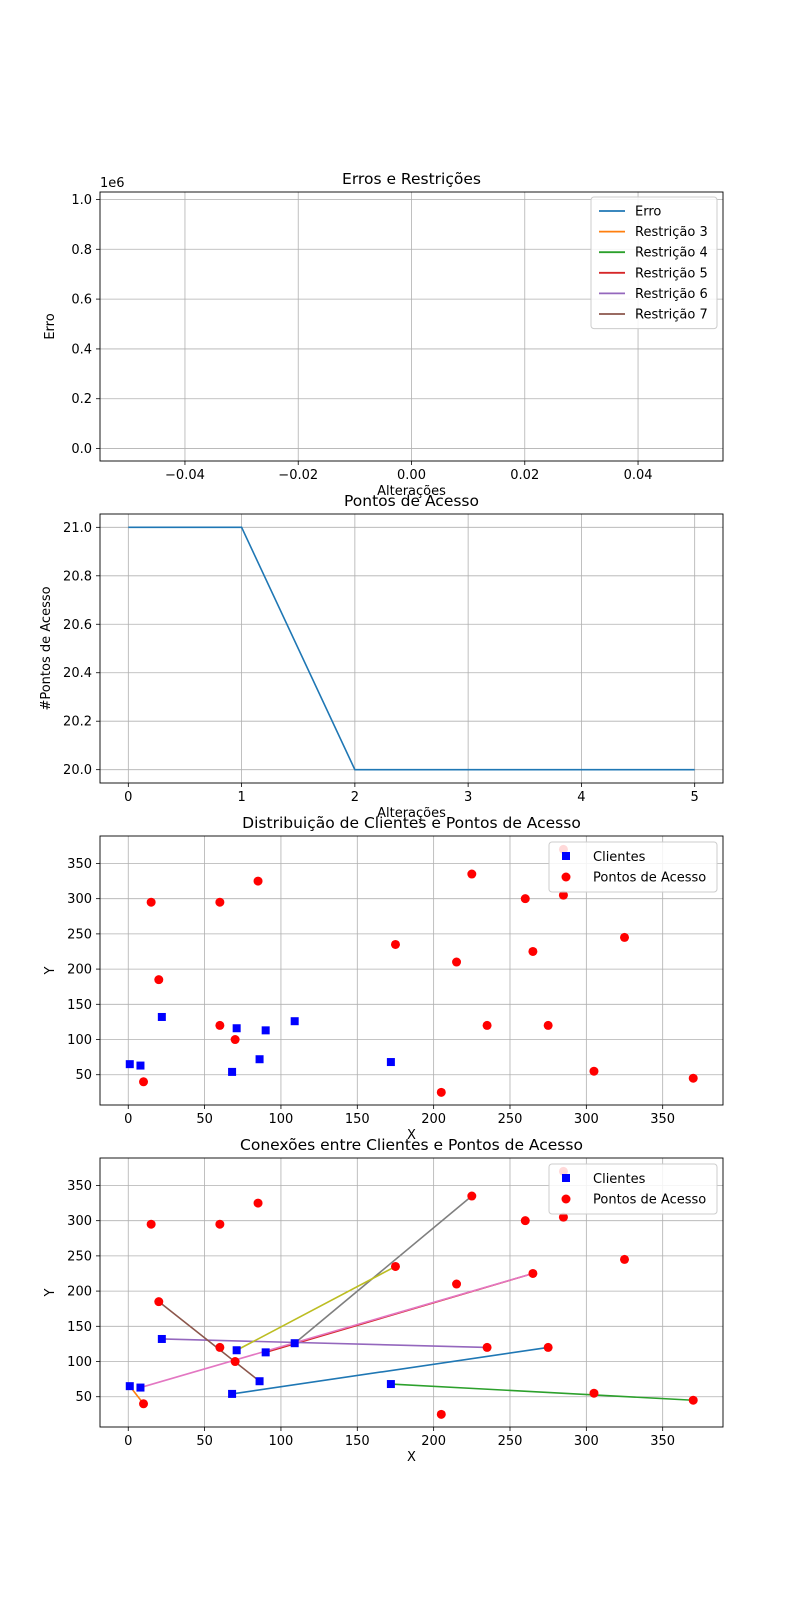 The height and width of the screenshot is (1600, 800). What do you see at coordinates (77, 722) in the screenshot?
I see `y-tick-label: 20.2` at bounding box center [77, 722].